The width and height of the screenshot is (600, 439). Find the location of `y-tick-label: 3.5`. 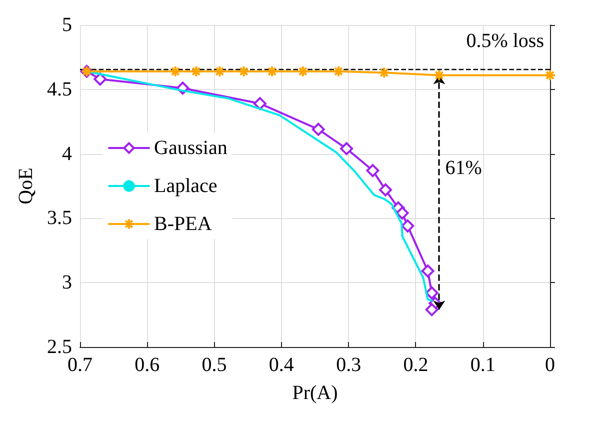

y-tick-label: 3.5 is located at coordinates (59, 218).